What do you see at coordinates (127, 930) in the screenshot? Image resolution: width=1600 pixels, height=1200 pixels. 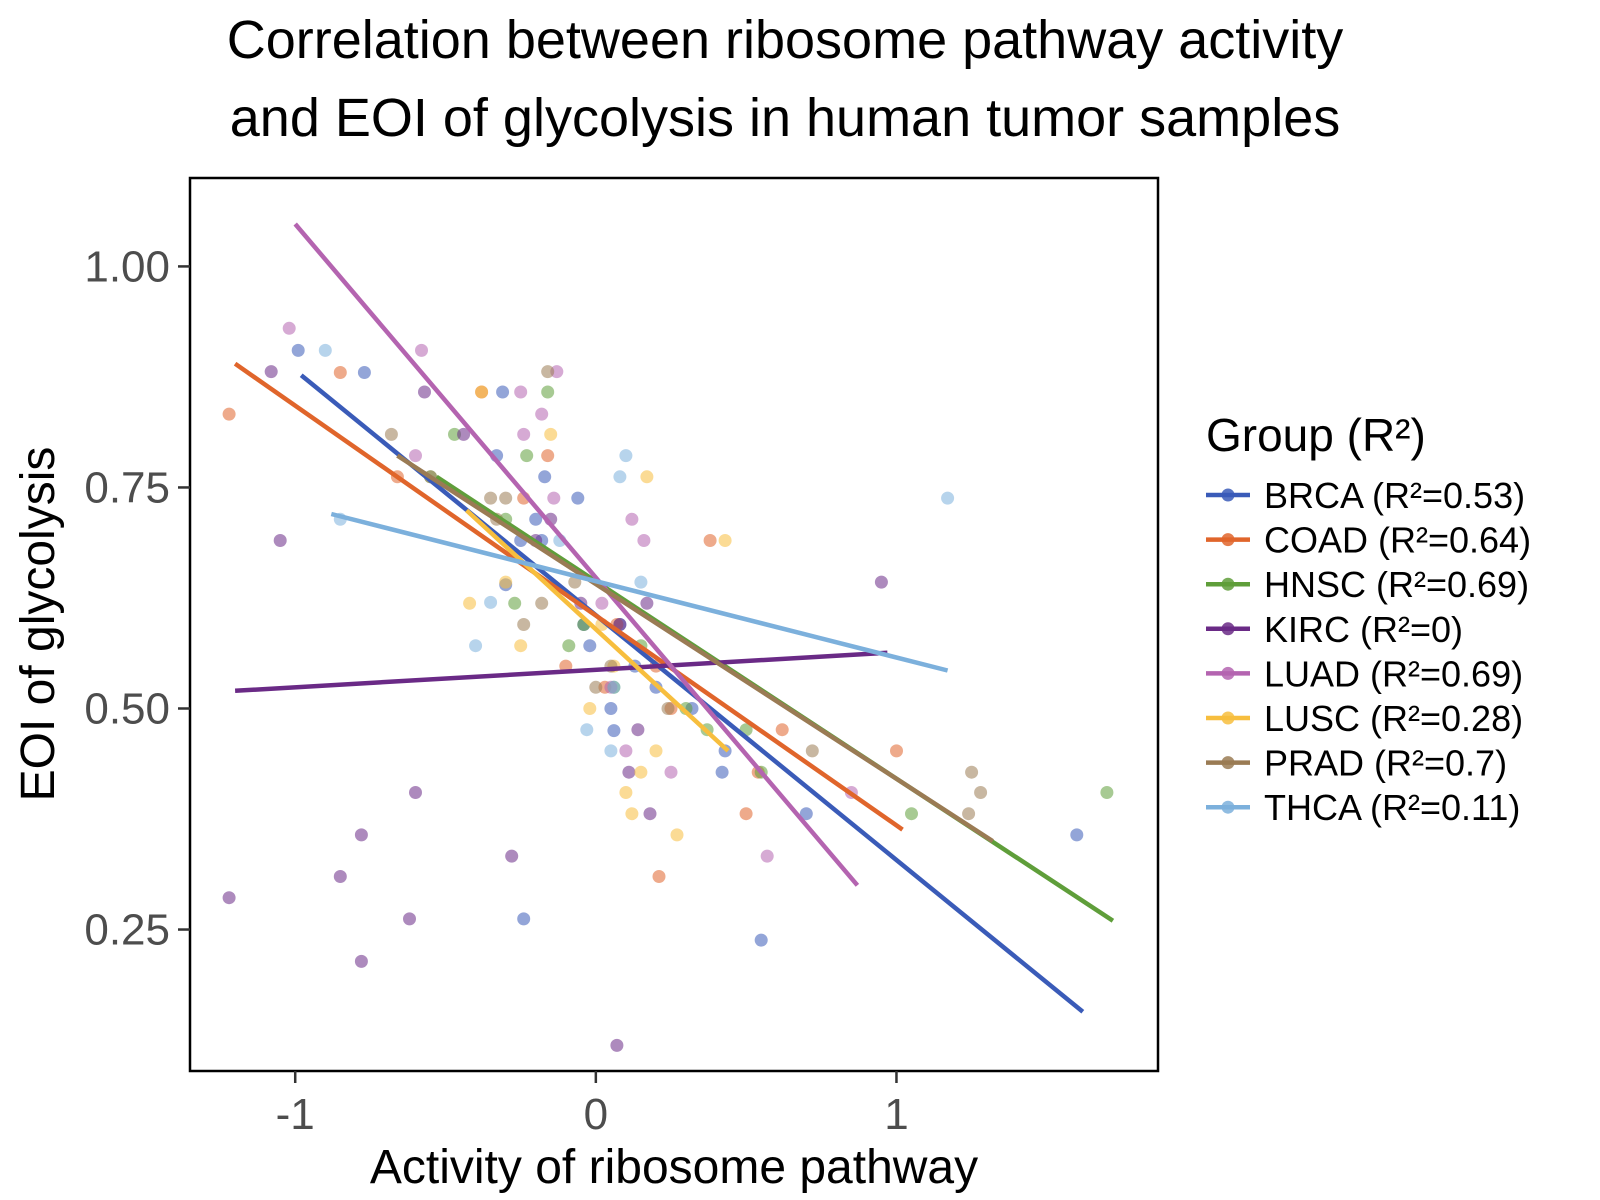 I see `y-tick-label: 0.25` at bounding box center [127, 930].